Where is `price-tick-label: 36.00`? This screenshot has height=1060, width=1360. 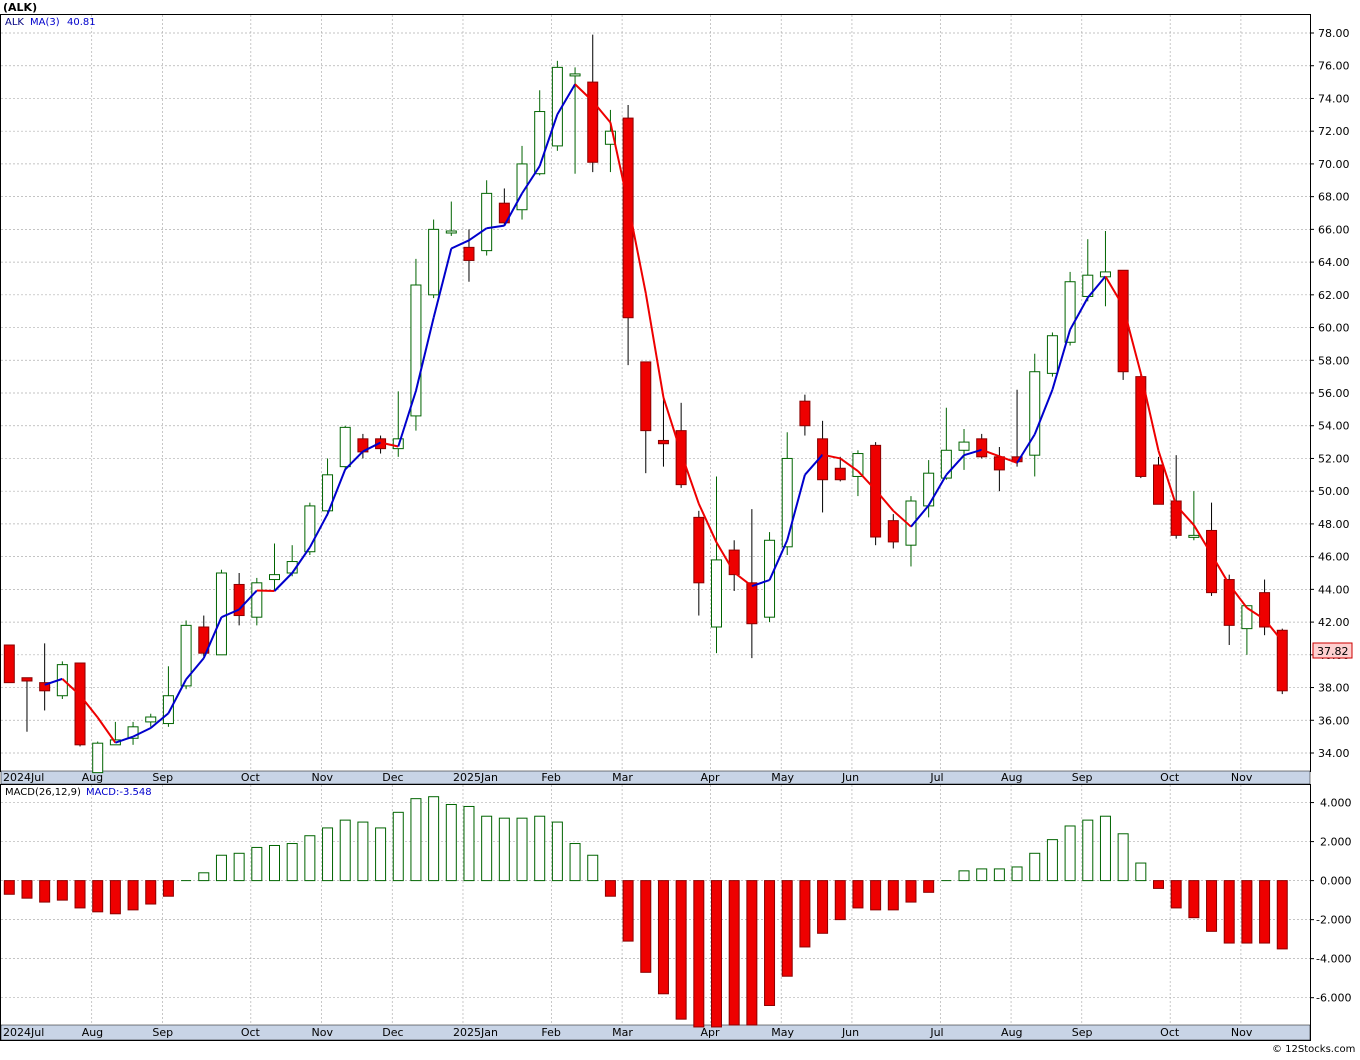 price-tick-label: 36.00 is located at coordinates (1334, 720).